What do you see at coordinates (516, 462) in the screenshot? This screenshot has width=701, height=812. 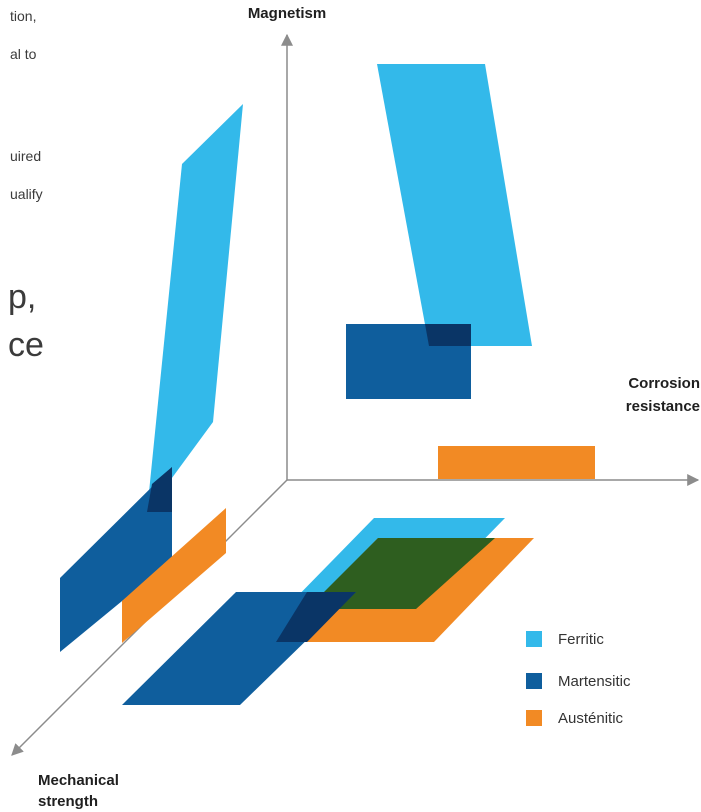 I see `austenitic-region-magnetism-corrosion` at bounding box center [516, 462].